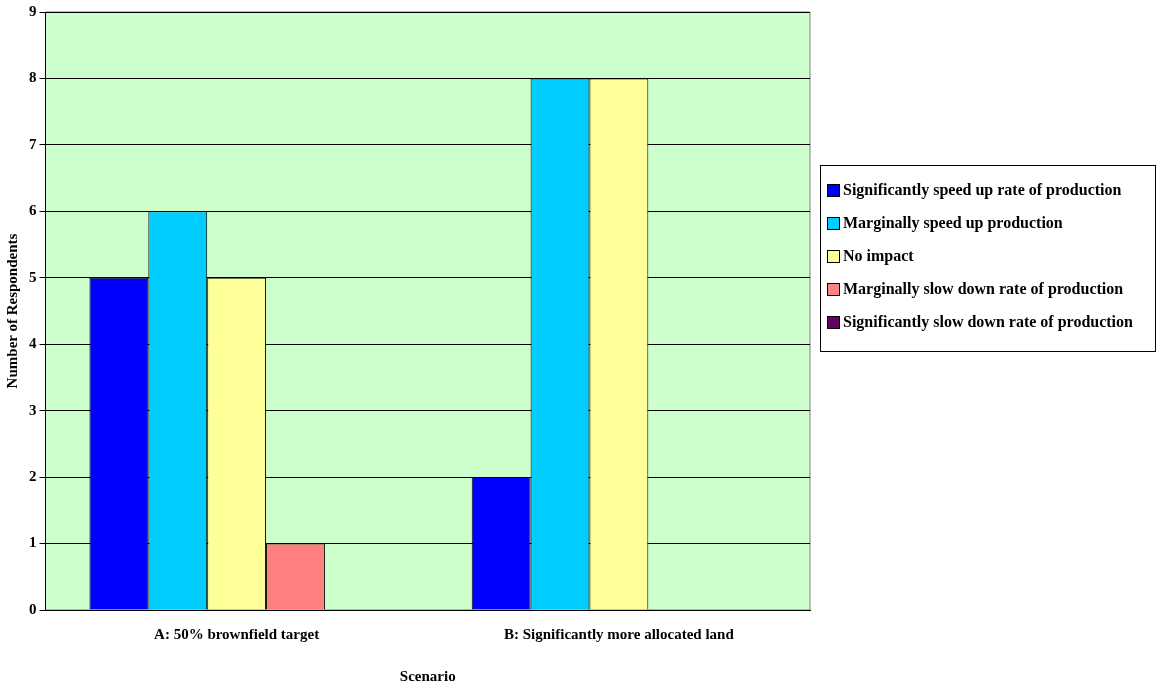 The height and width of the screenshot is (690, 1172). What do you see at coordinates (237, 633) in the screenshot?
I see `x-tick-label: A: 50% brownfield target` at bounding box center [237, 633].